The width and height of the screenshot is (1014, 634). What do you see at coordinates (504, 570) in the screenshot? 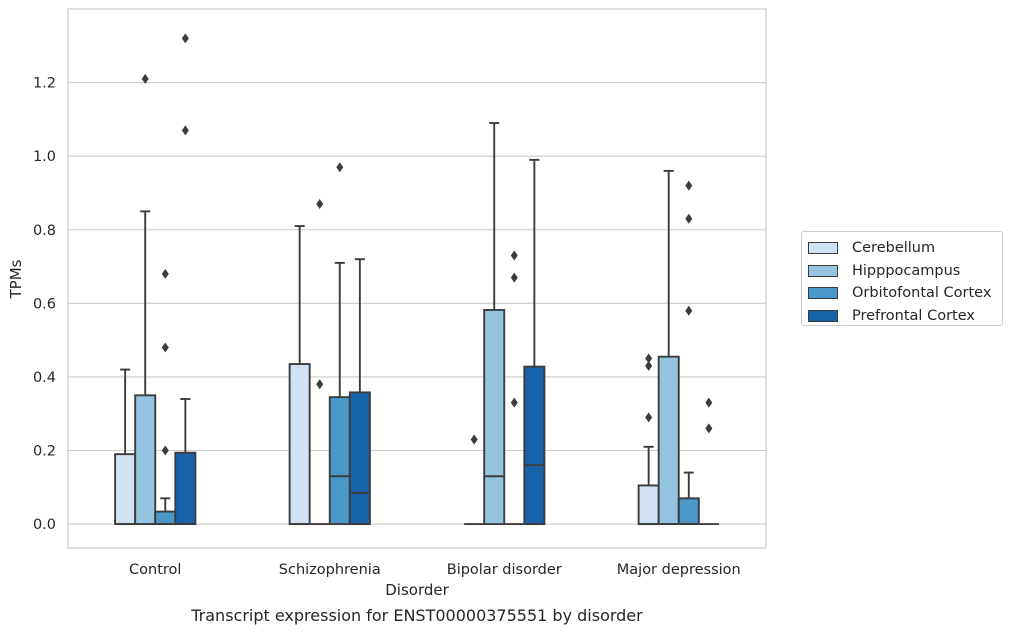
I see `x-tick-label: Bipolar disorder` at bounding box center [504, 570].